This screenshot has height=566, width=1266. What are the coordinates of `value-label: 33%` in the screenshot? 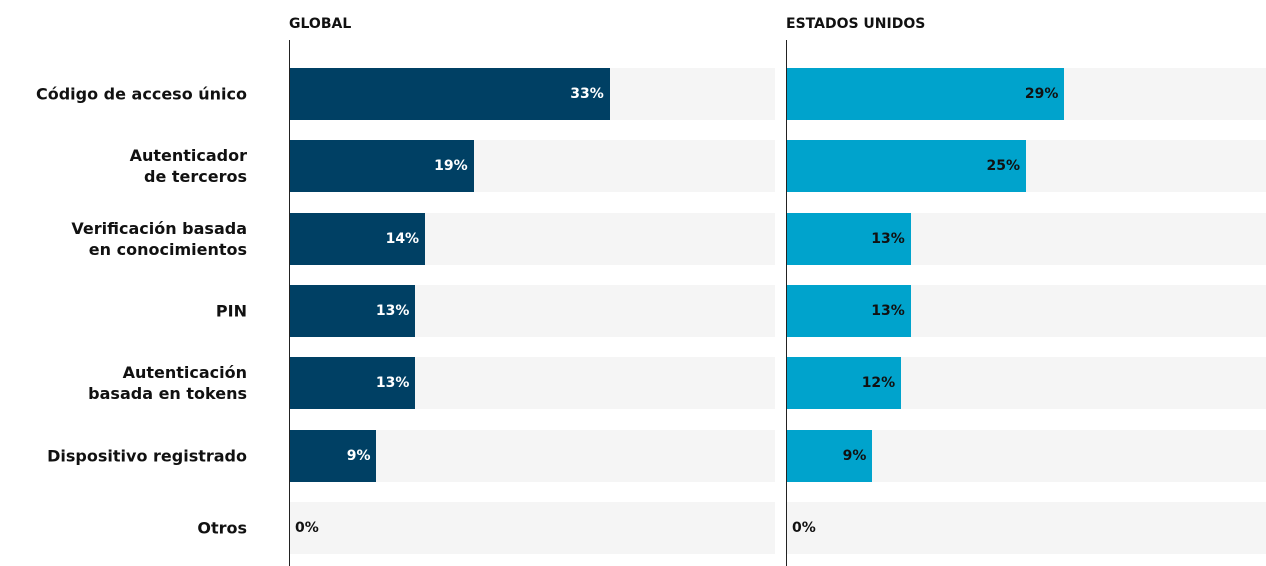 It's located at (587, 94).